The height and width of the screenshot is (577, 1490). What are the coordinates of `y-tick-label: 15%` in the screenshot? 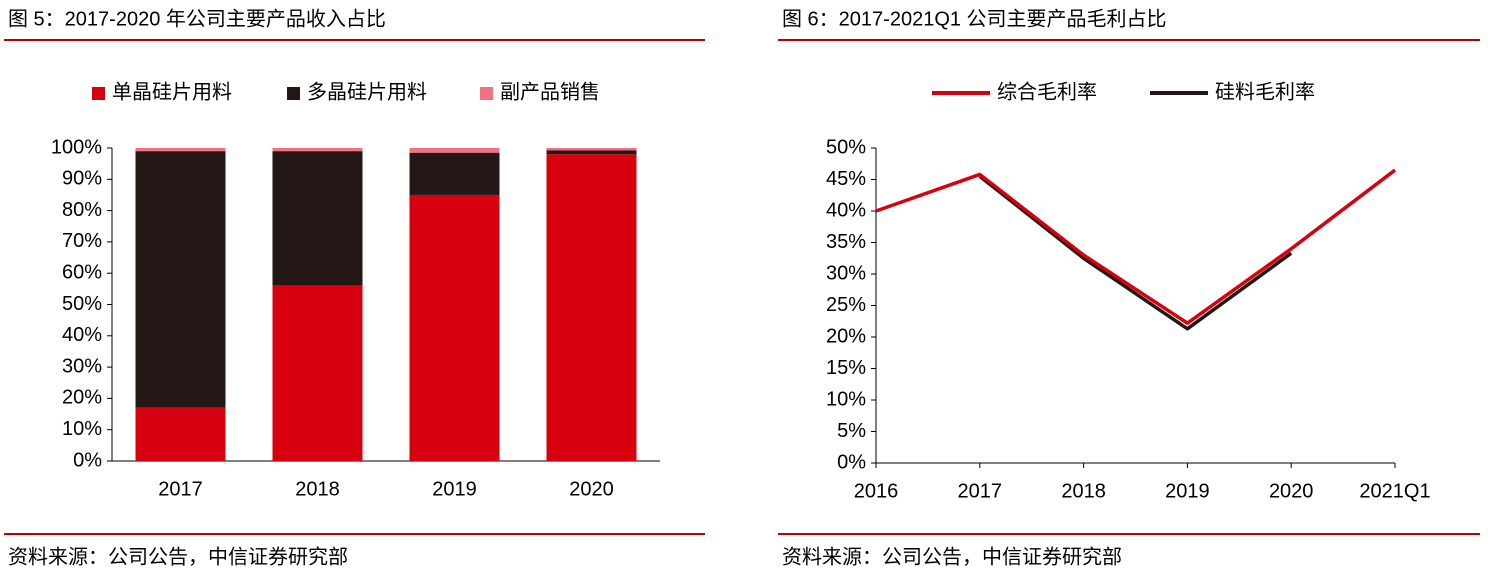 It's located at (846, 368).